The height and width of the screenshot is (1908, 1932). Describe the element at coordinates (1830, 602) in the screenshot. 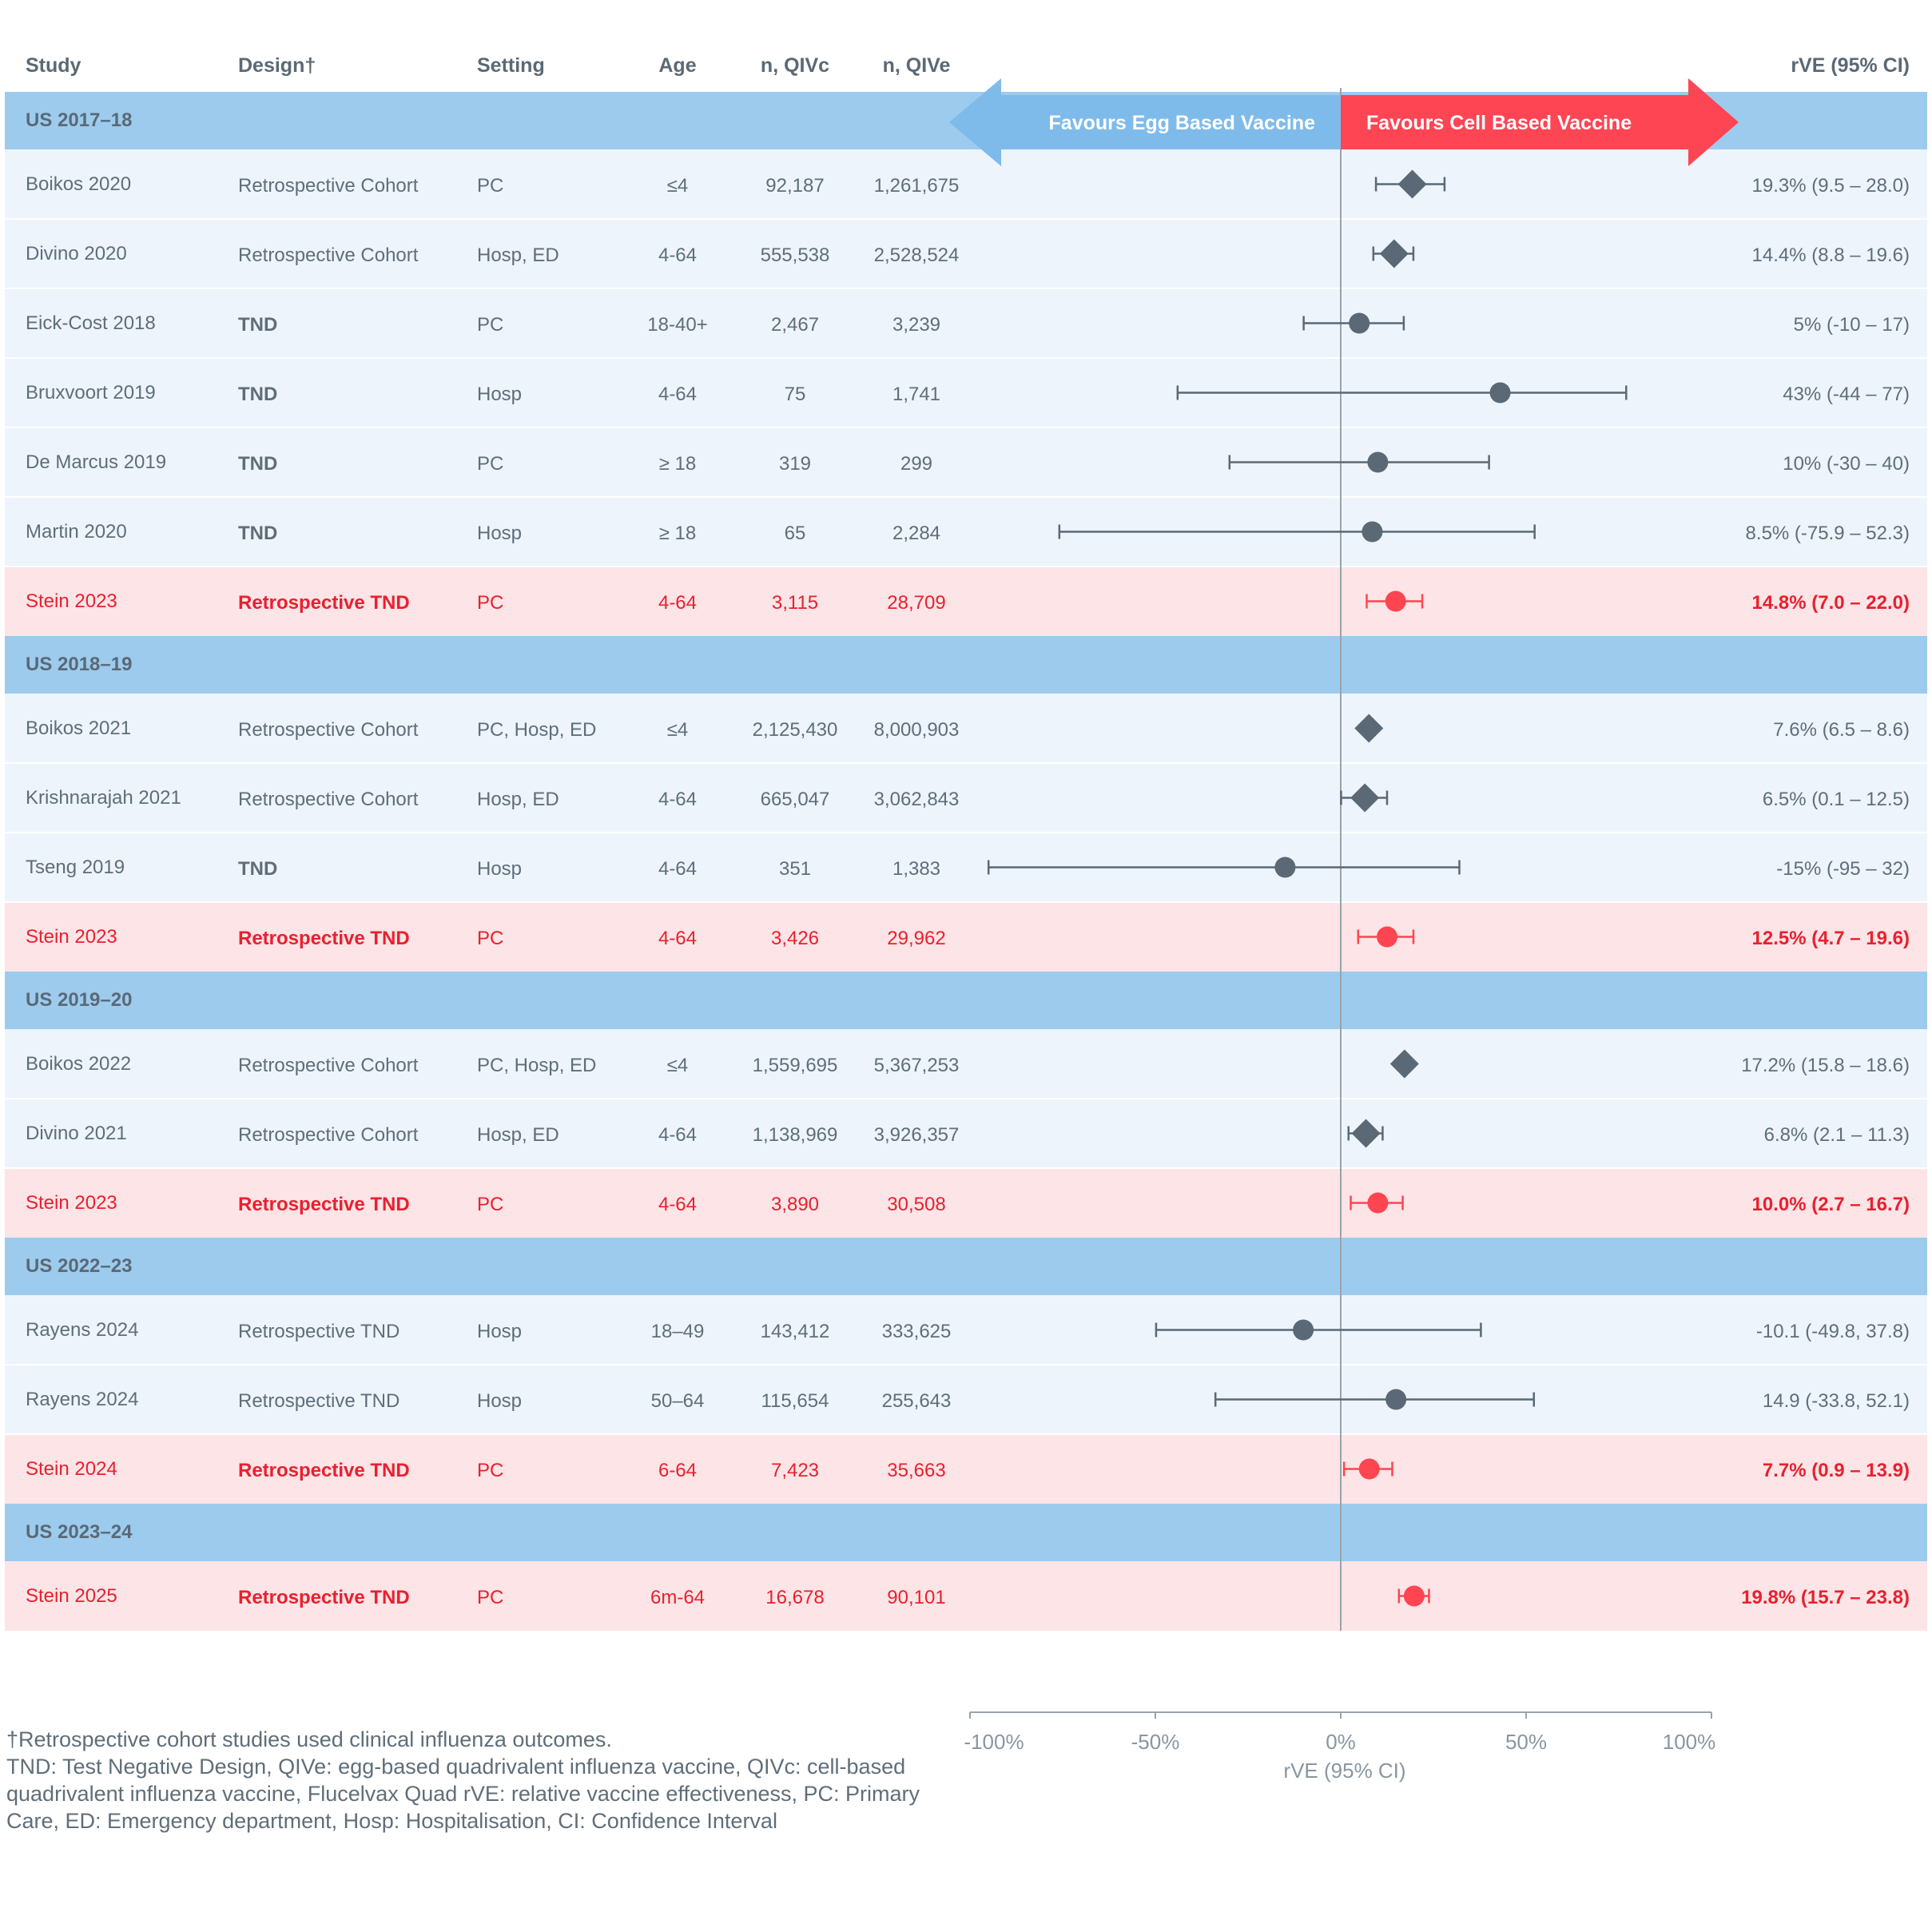

I see `rve-value: 14.8% (7.0 – 22.0)` at that location.